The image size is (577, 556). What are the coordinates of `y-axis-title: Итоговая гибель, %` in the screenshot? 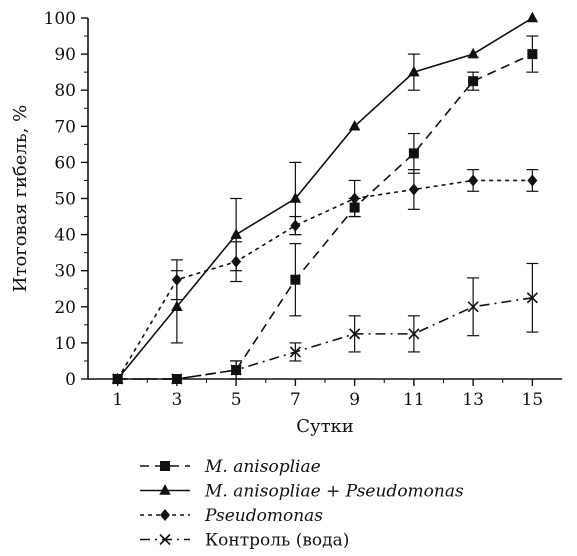 It's located at (20, 198).